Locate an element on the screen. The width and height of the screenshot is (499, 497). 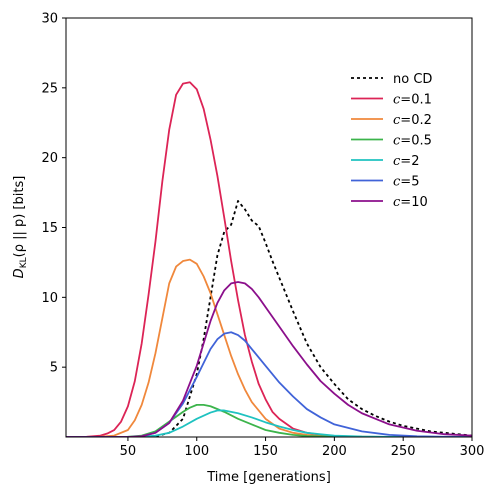
legend-label: c=5 is located at coordinates (406, 182).